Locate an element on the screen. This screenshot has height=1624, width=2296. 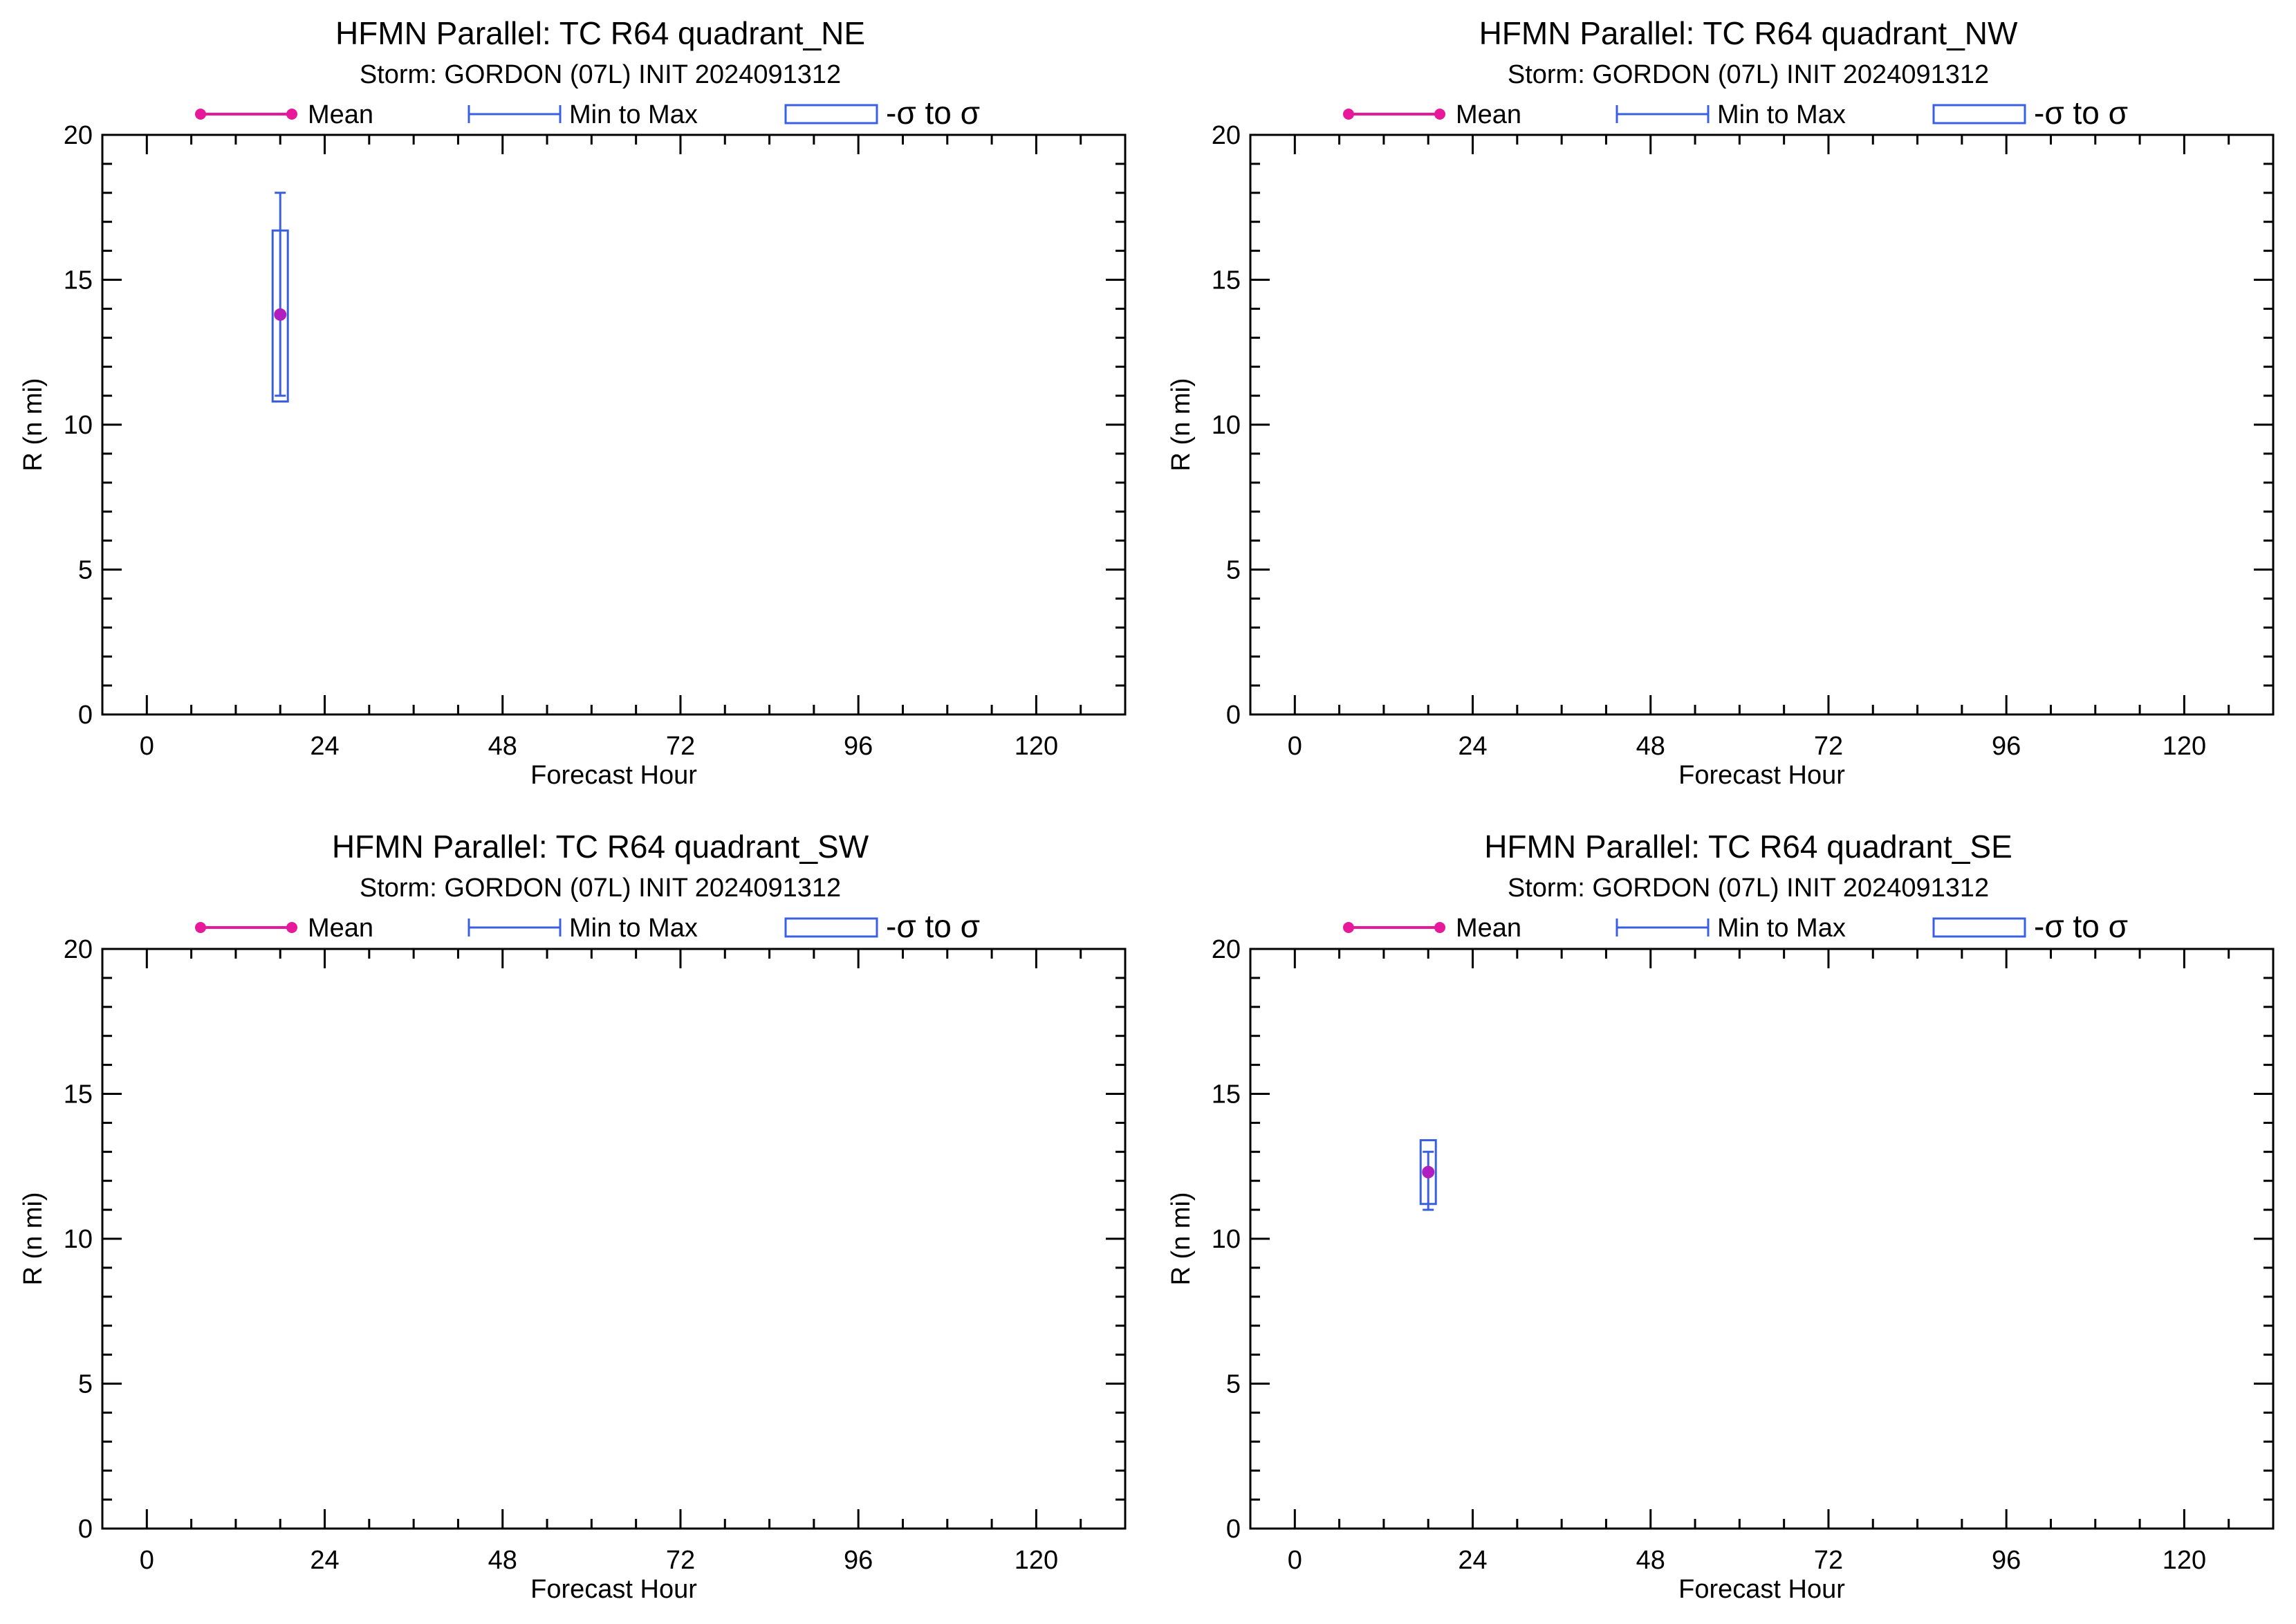
chart-title: HFMN Parallel: TC R64 quadrant_SE is located at coordinates (1748, 847).